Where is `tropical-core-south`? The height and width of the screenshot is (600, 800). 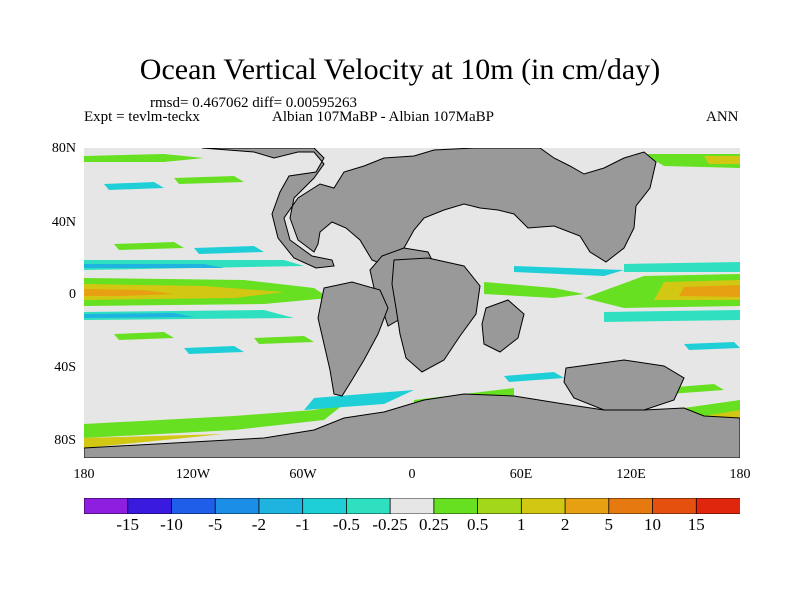
tropical-core-south is located at coordinates (139, 315).